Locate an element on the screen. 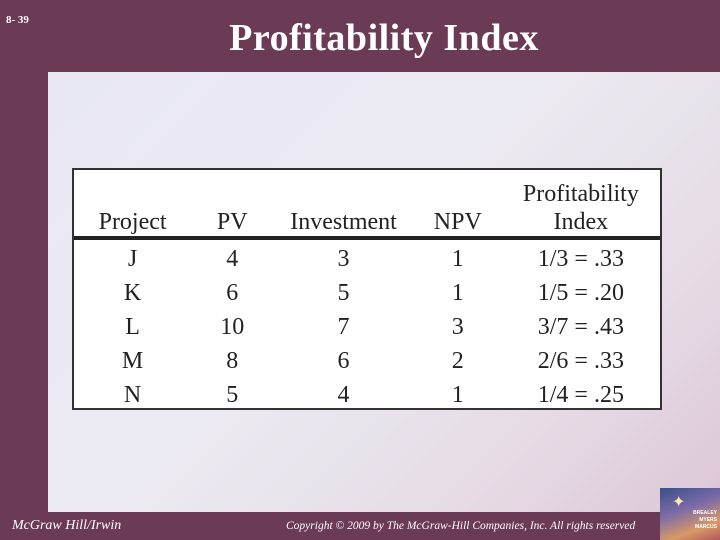 This screenshot has width=720, height=540. header-investment: Investment is located at coordinates (343, 205).